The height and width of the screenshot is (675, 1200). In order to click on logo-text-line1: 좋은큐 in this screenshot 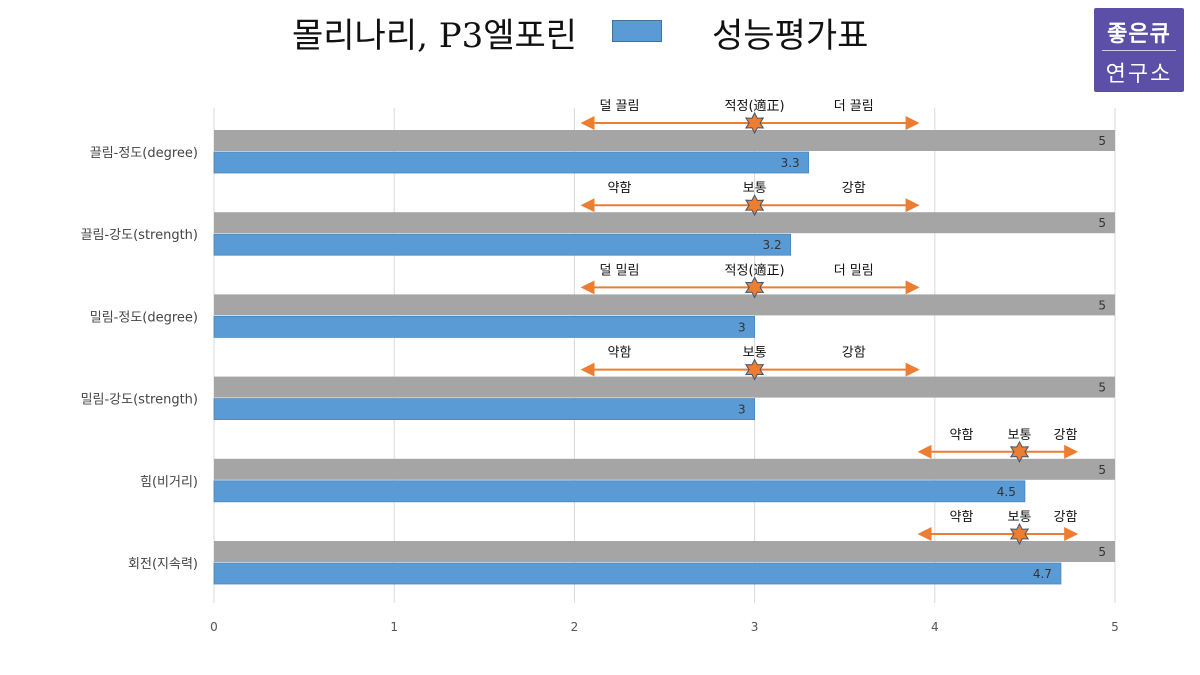, I will do `click(1139, 34)`.